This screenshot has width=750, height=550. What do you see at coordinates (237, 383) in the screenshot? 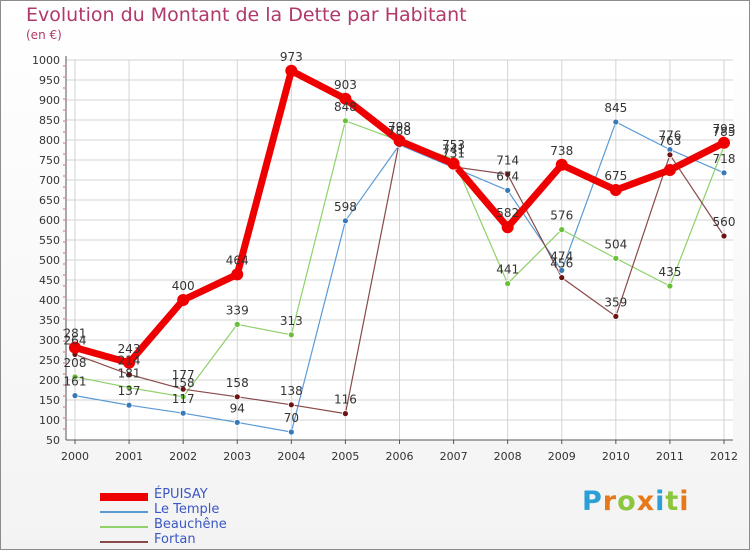
I see `data-label: 158` at bounding box center [237, 383].